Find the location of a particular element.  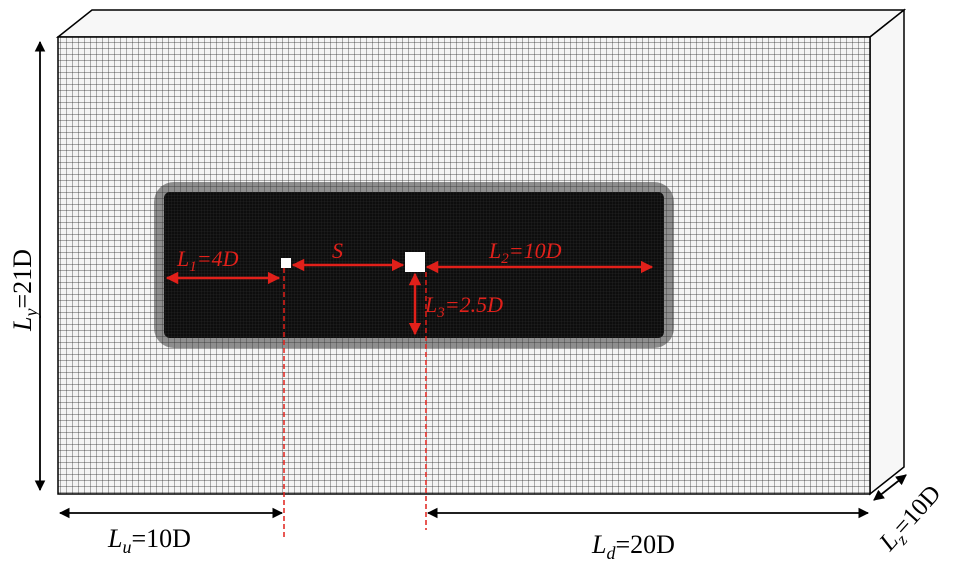

small-cylinder is located at coordinates (286, 263).